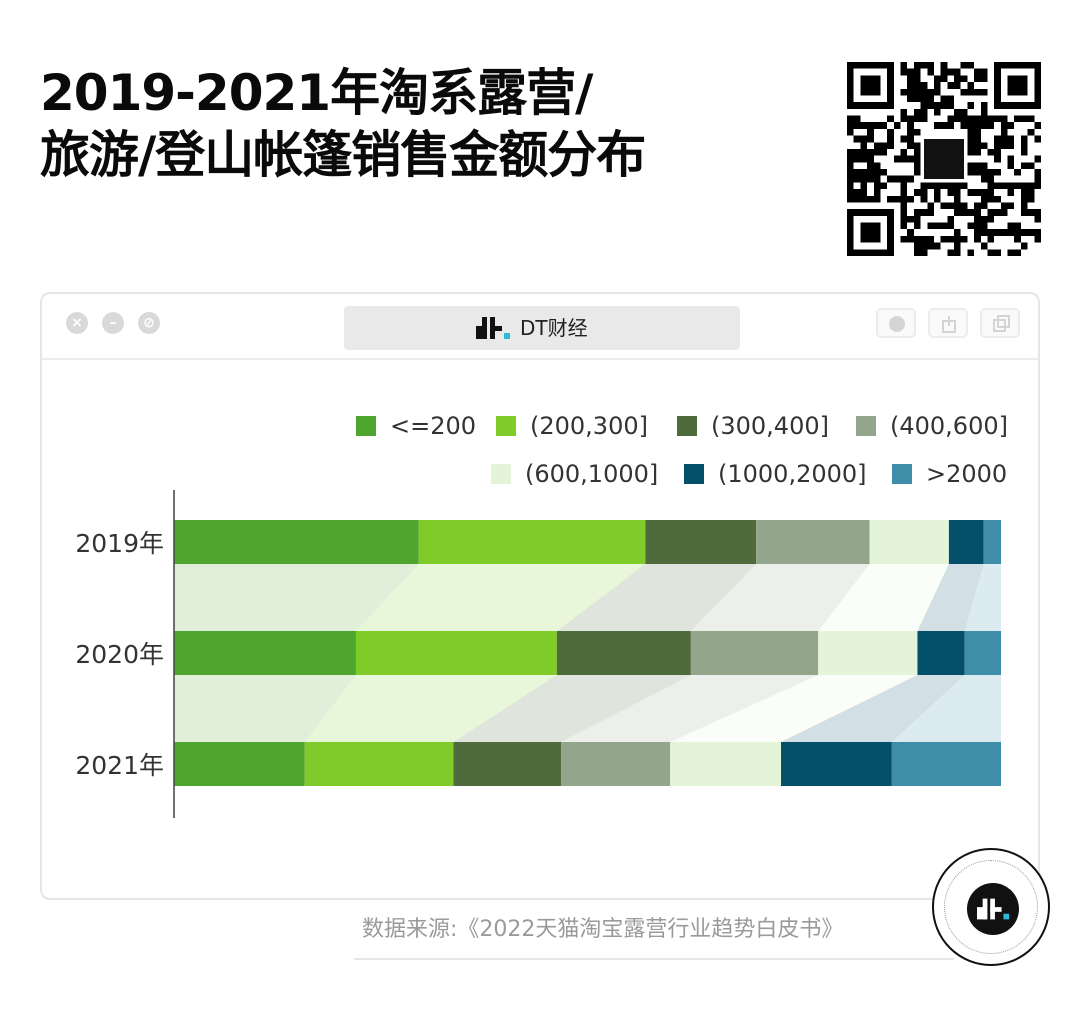 The width and height of the screenshot is (1080, 1010). I want to click on source-note: 数据来源:《2022天猫淘宝露营行业趋势白皮书》, so click(603, 929).